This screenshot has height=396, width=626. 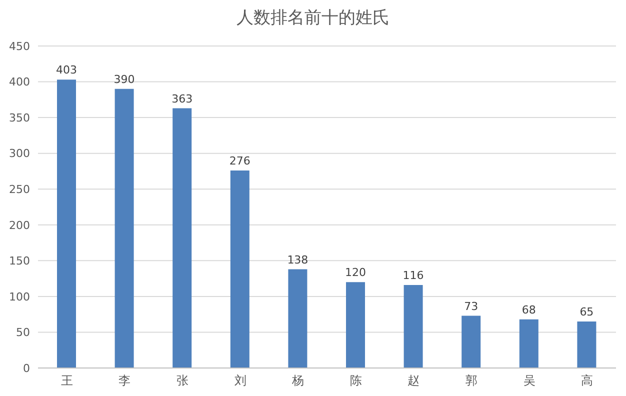 What do you see at coordinates (587, 311) in the screenshot?
I see `data-label: 65` at bounding box center [587, 311].